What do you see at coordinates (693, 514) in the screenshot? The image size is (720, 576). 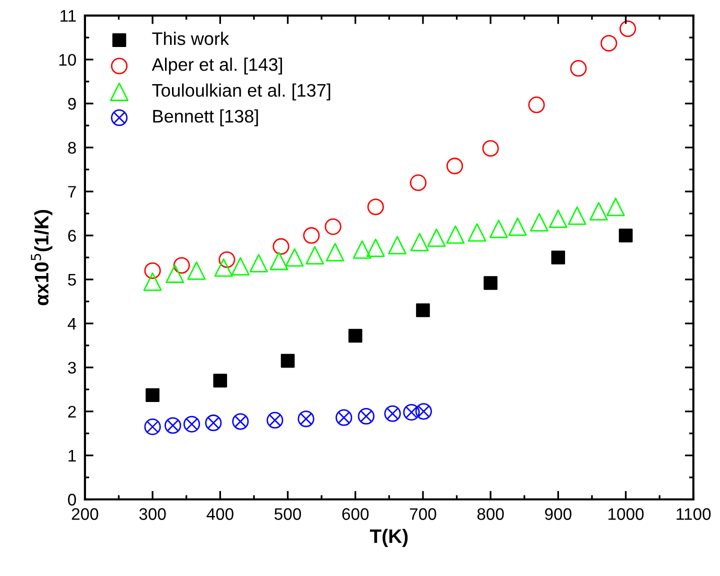 I see `x-tick-label: 1100` at bounding box center [693, 514].